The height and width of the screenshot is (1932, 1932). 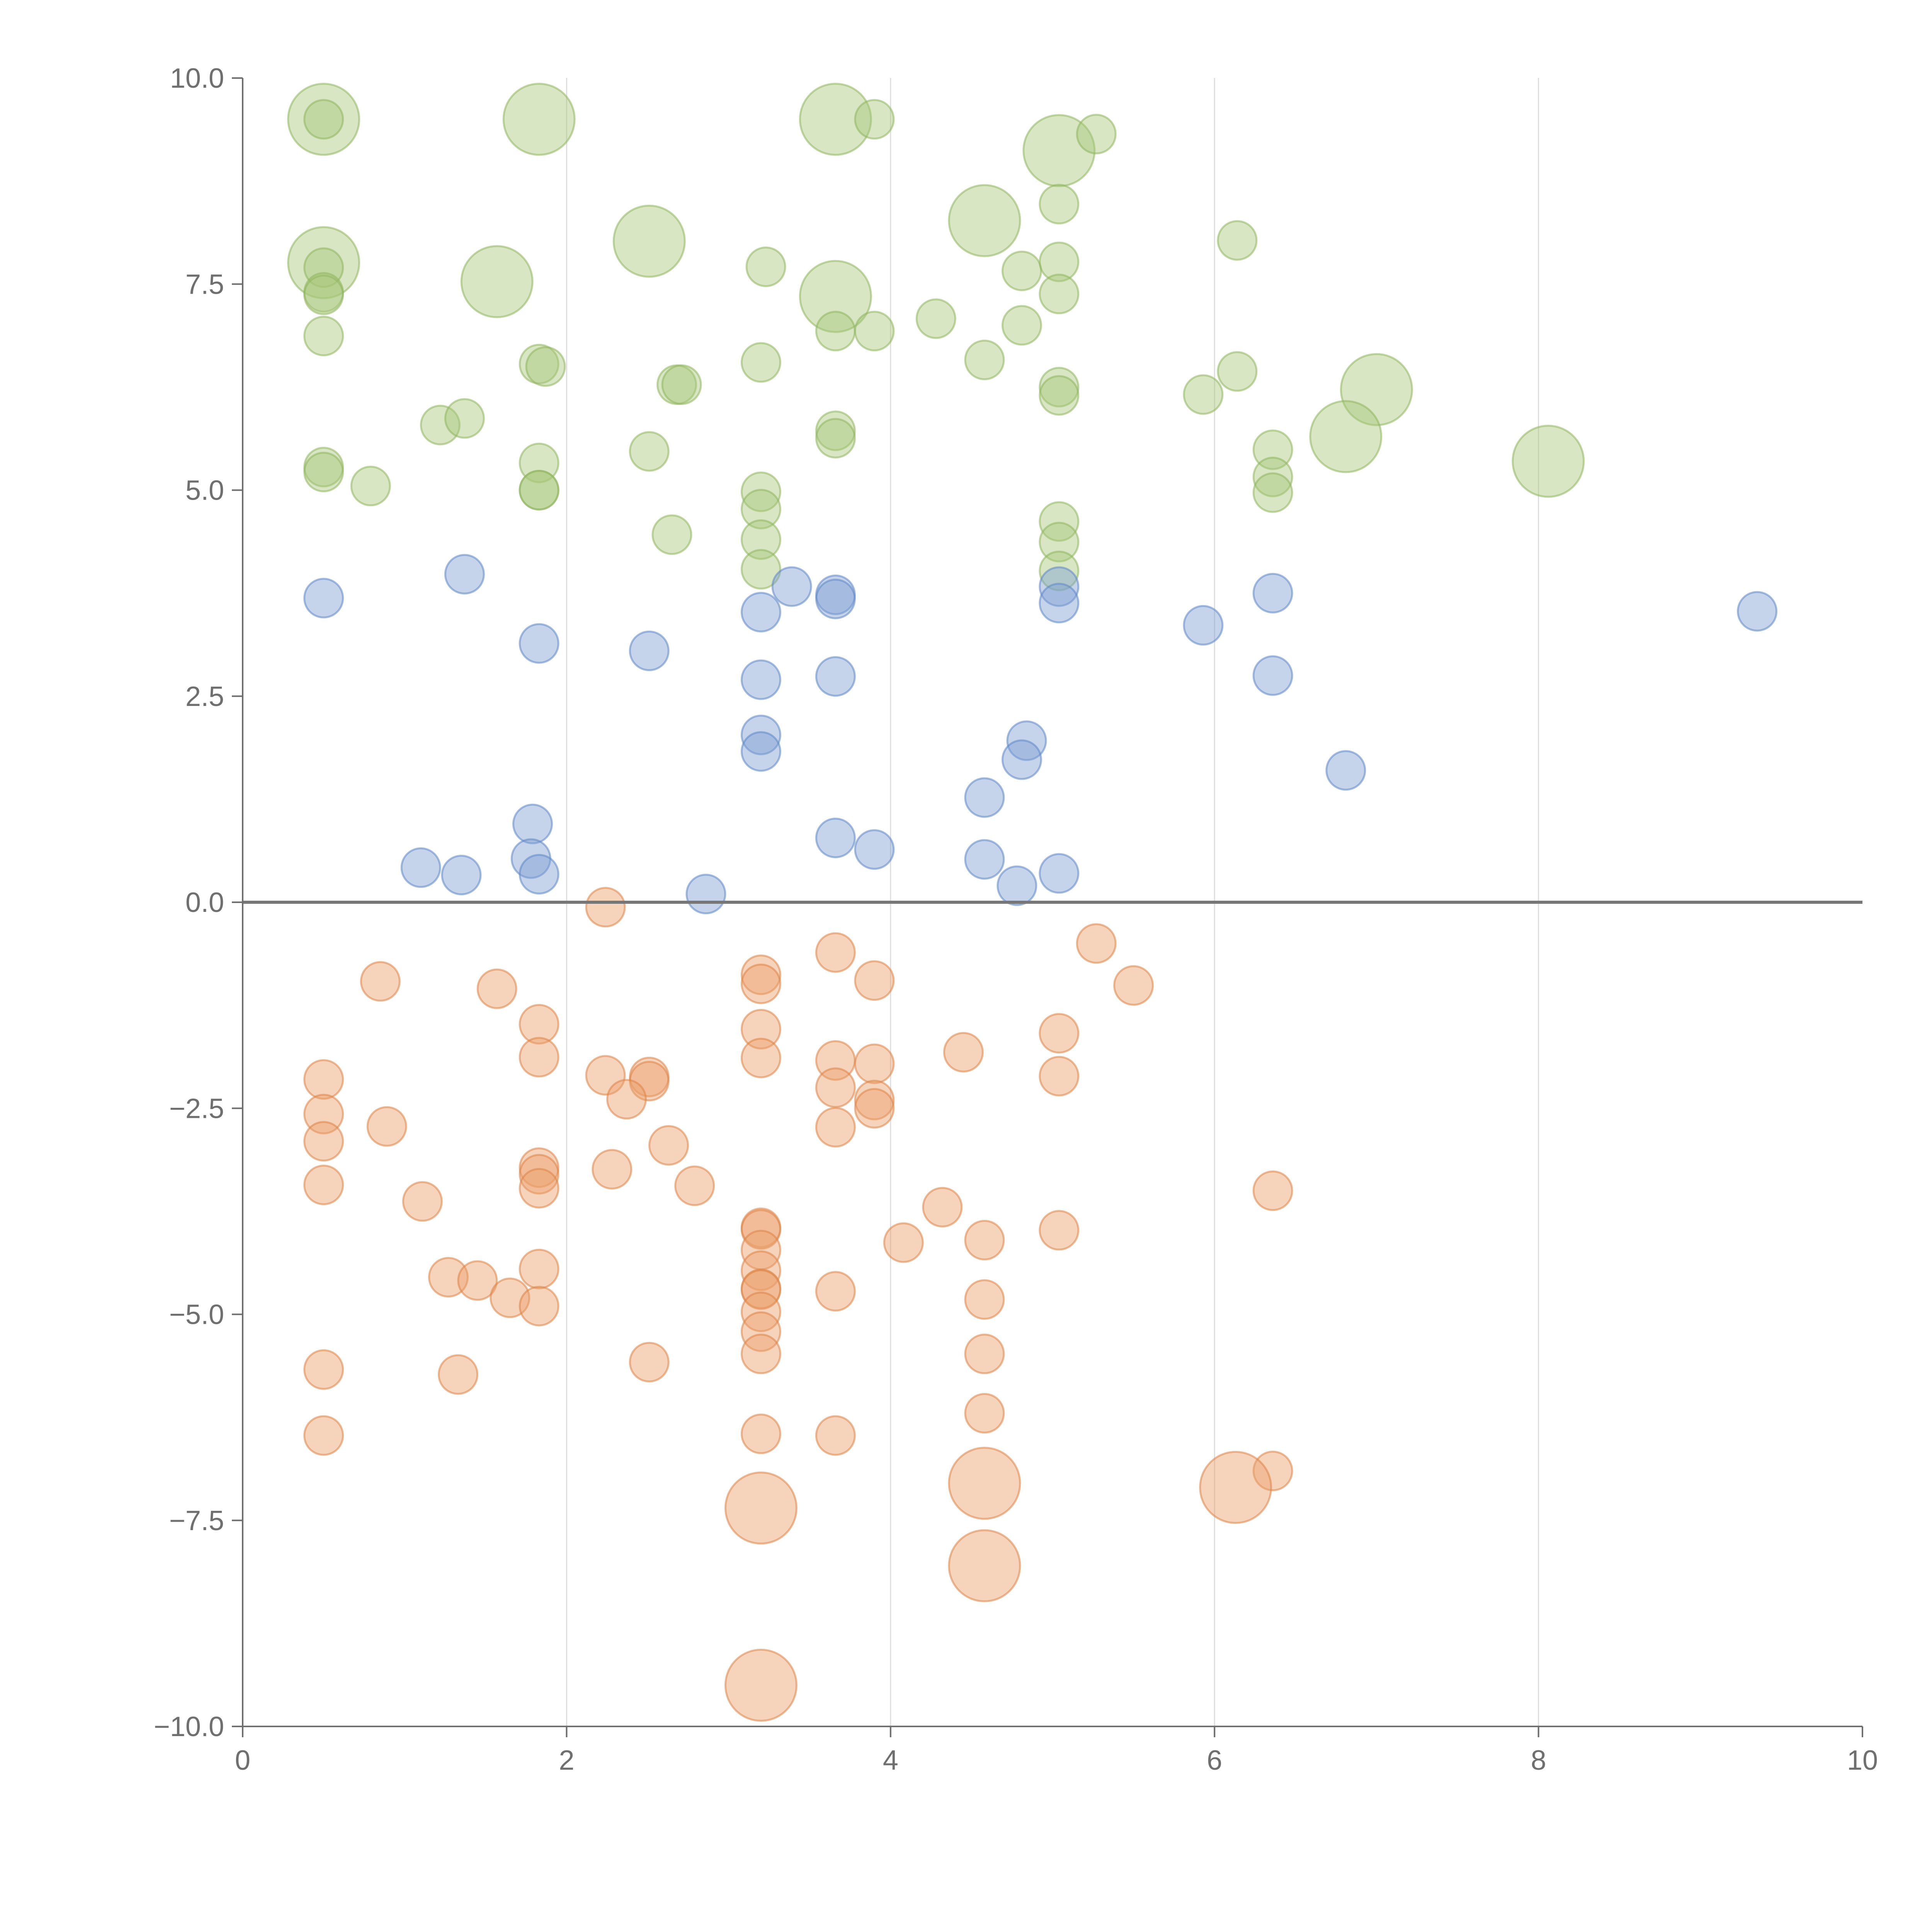 What do you see at coordinates (205, 696) in the screenshot?
I see `y-tick-label: 2.5` at bounding box center [205, 696].